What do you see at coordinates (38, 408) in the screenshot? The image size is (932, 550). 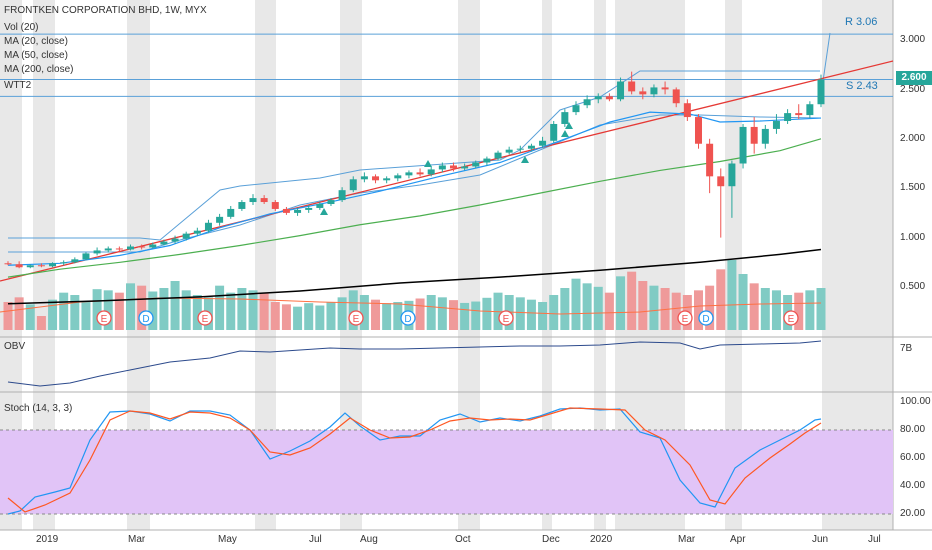 I see `stoch-label: Stoch (14, 3, 3)` at bounding box center [38, 408].